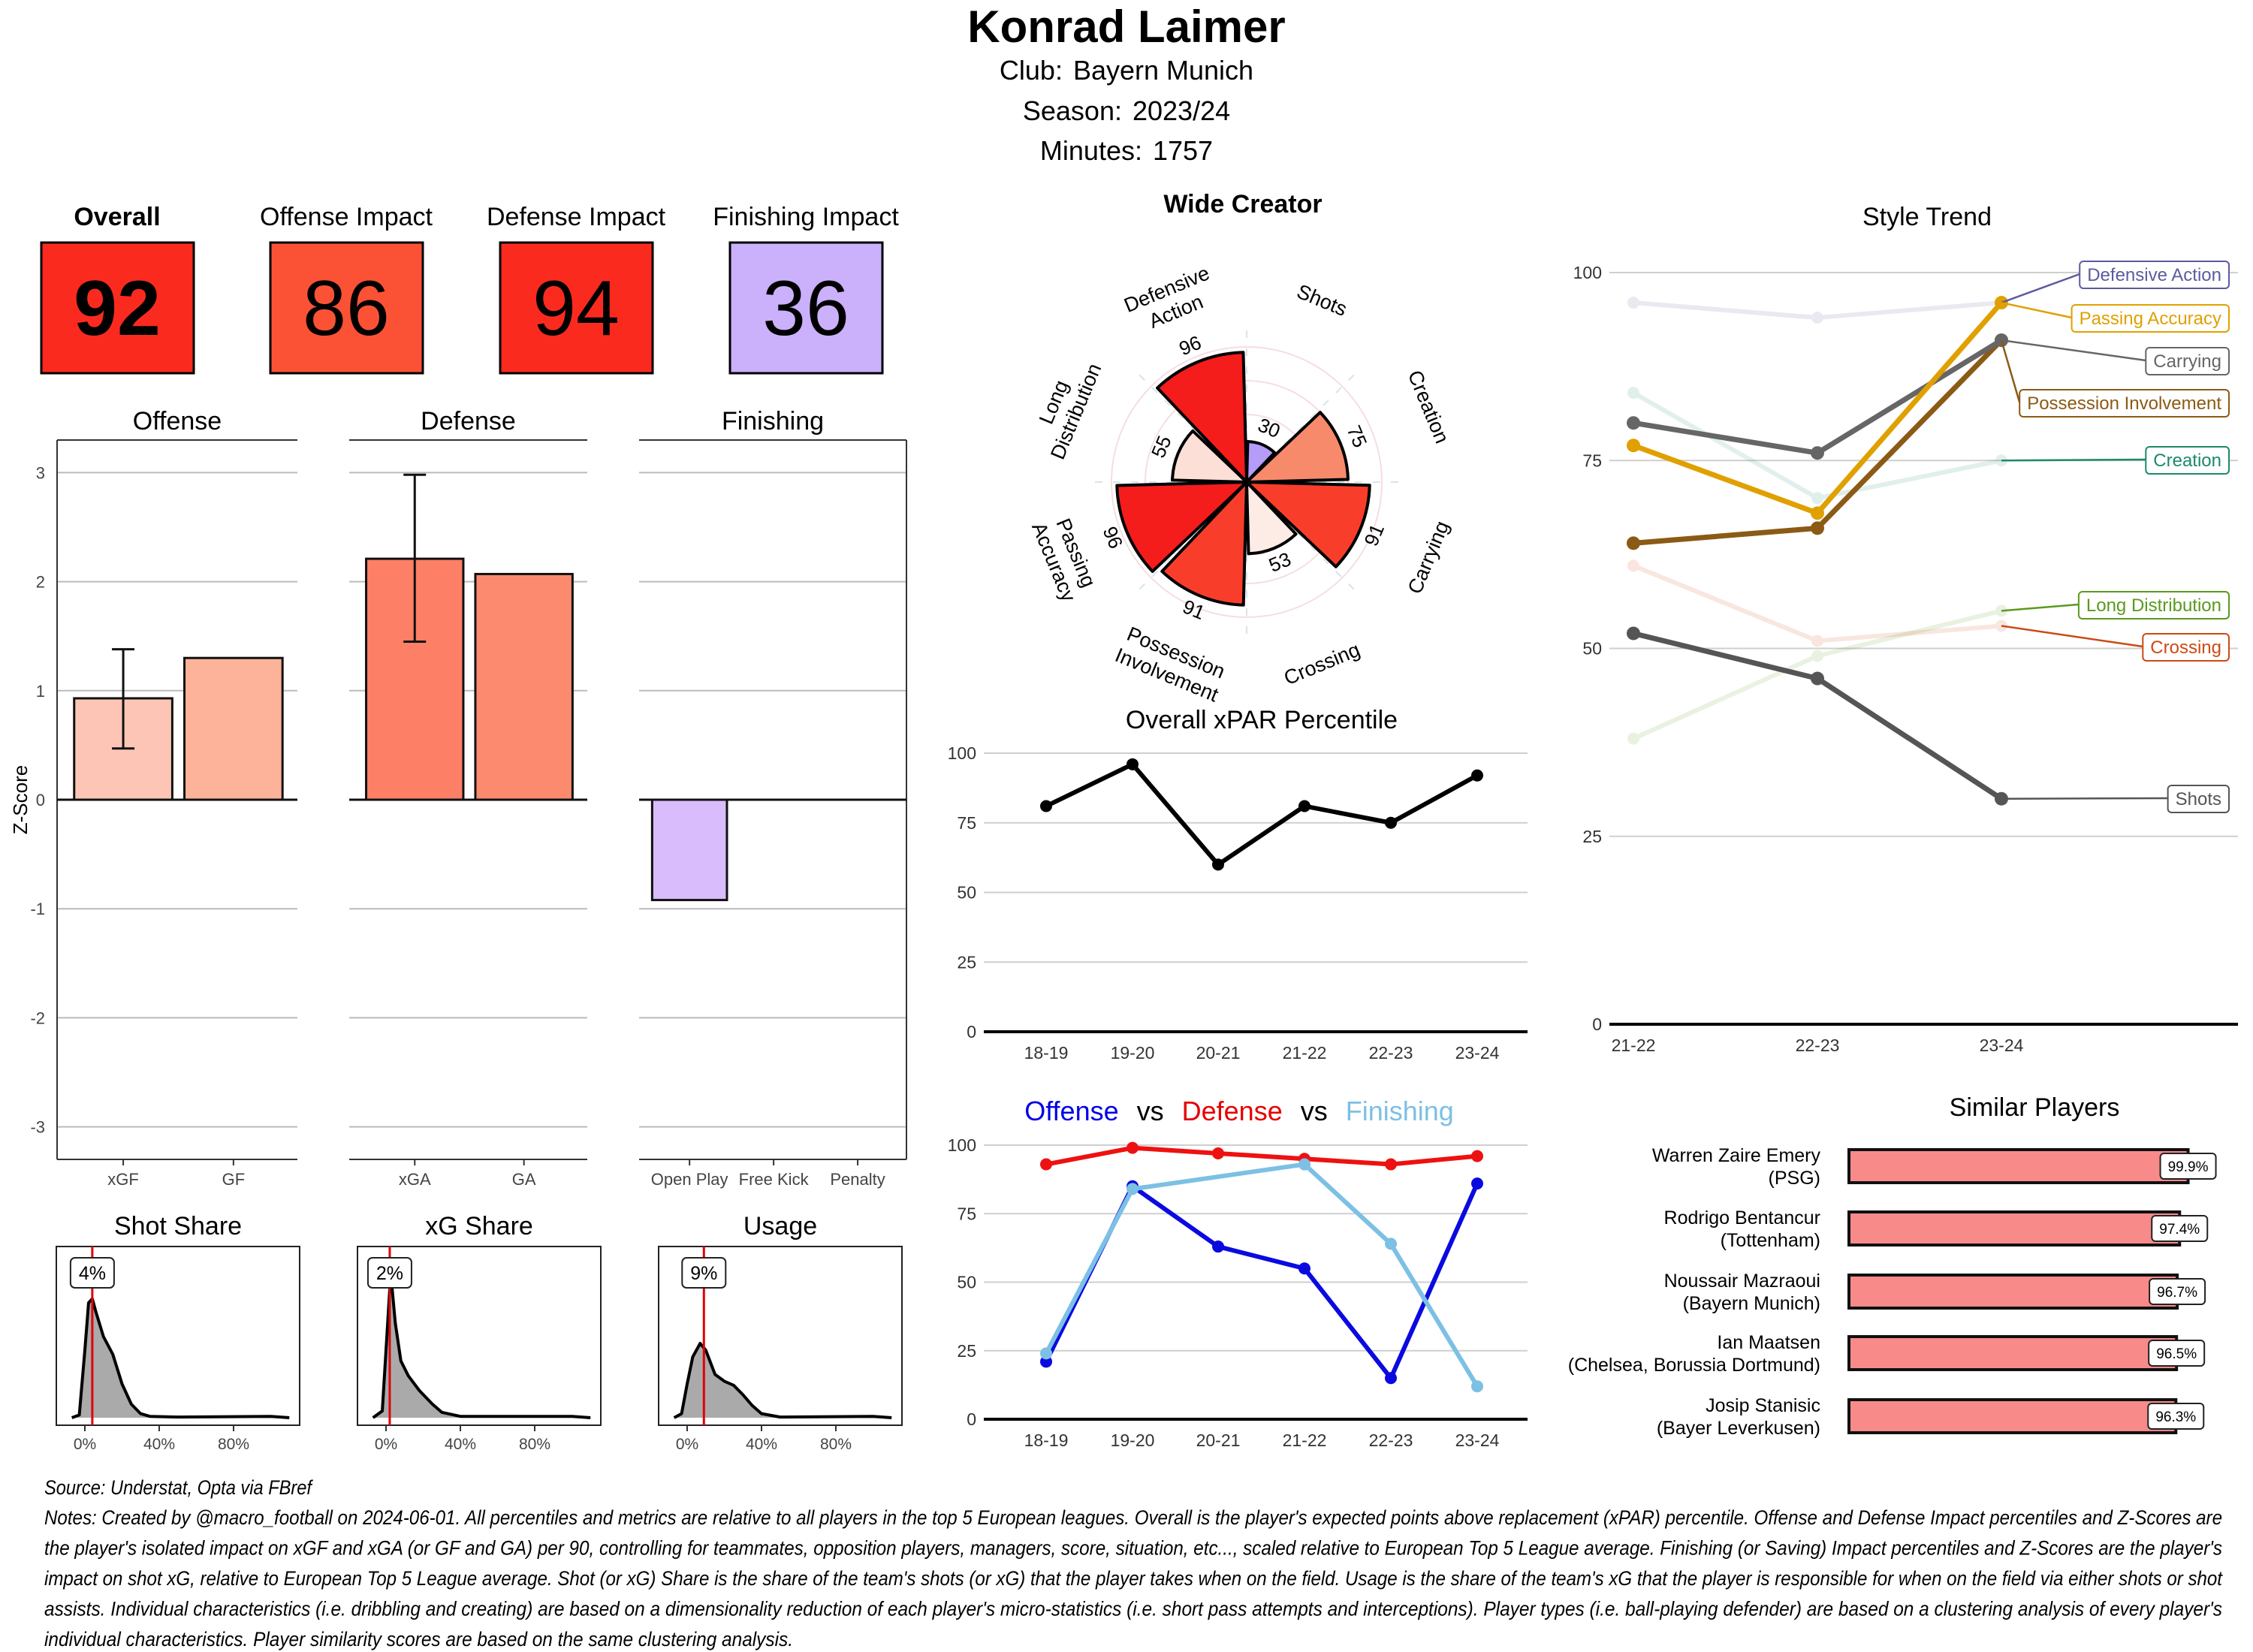 The width and height of the screenshot is (2253, 1652). Describe the element at coordinates (1181, 527) in the screenshot. I see `wedge-passing-accuracy` at that location.